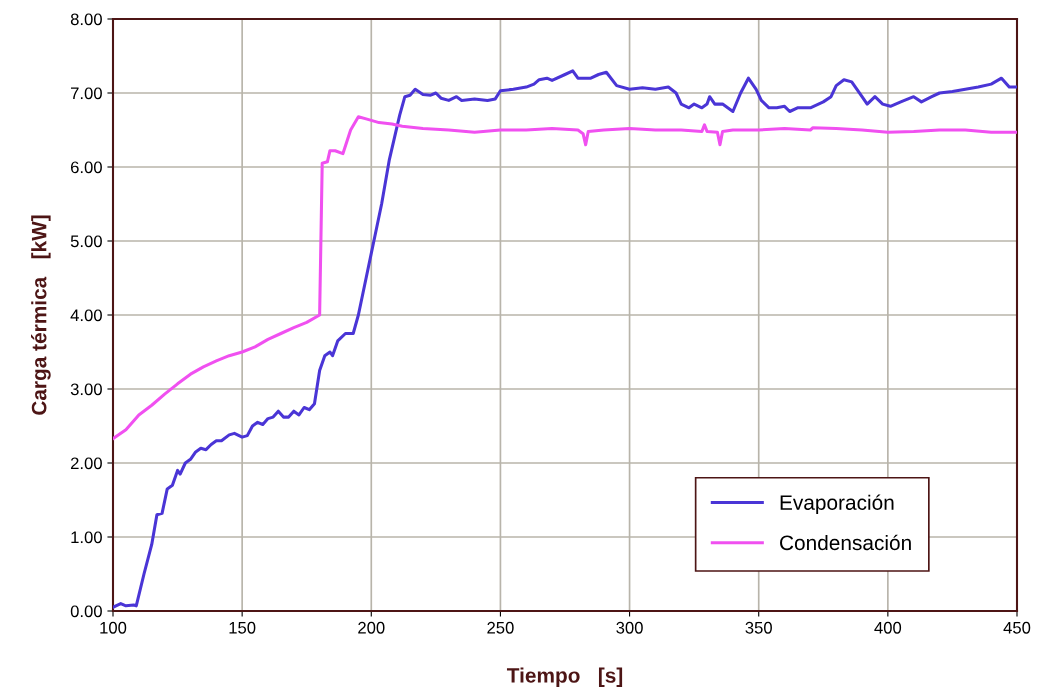  I want to click on y-tick-label: 0.00, so click(86, 611).